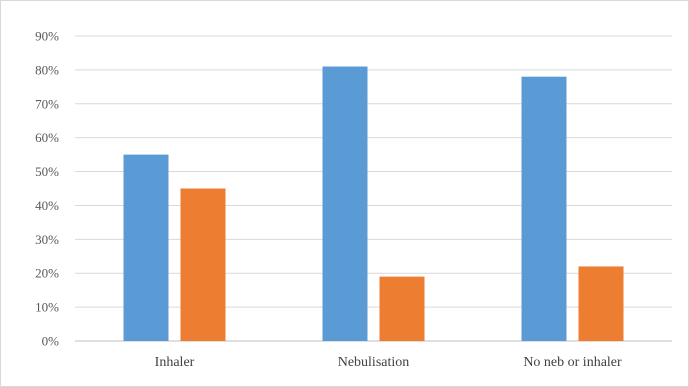  What do you see at coordinates (572, 362) in the screenshot?
I see `category-label: No neb or inhaler` at bounding box center [572, 362].